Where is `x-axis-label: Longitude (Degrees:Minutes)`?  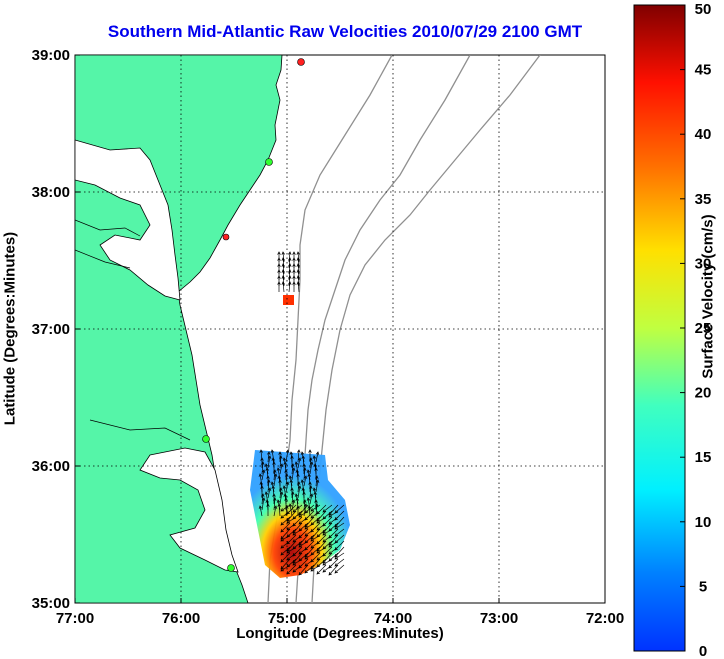
x-axis-label: Longitude (Degrees:Minutes) is located at coordinates (340, 633).